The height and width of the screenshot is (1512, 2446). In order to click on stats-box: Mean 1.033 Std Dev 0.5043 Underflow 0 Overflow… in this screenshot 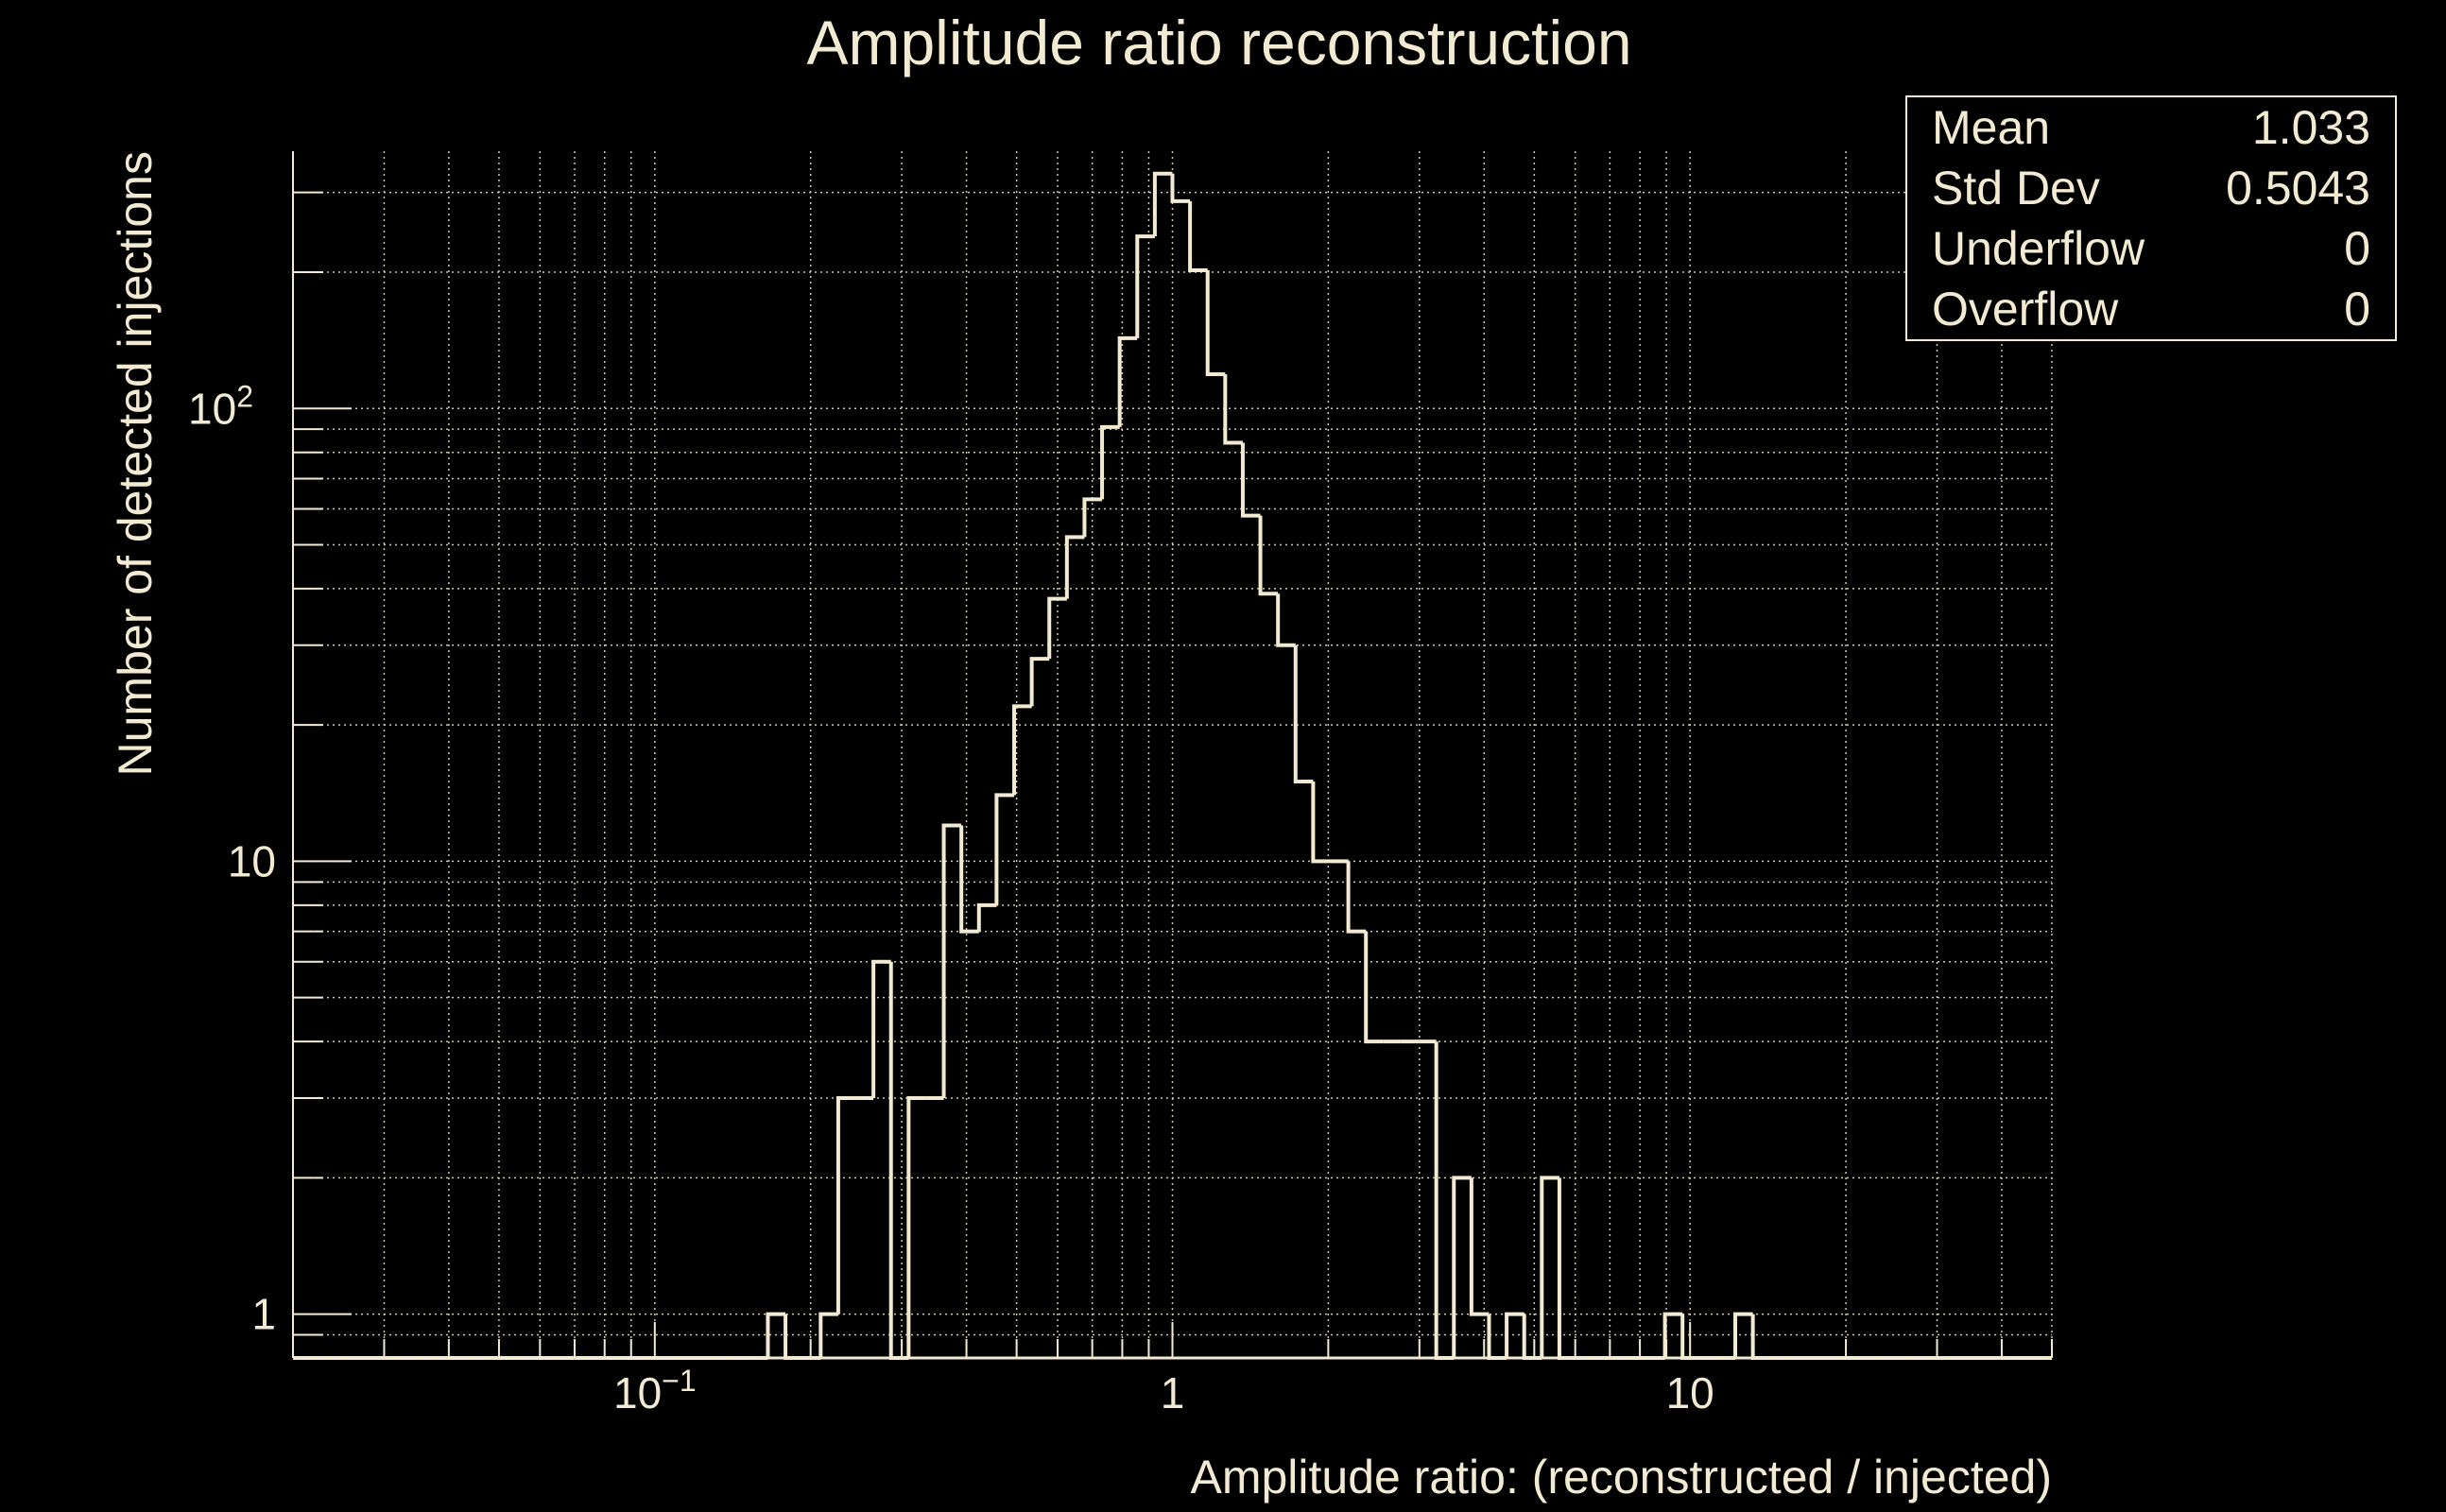, I will do `click(2151, 218)`.